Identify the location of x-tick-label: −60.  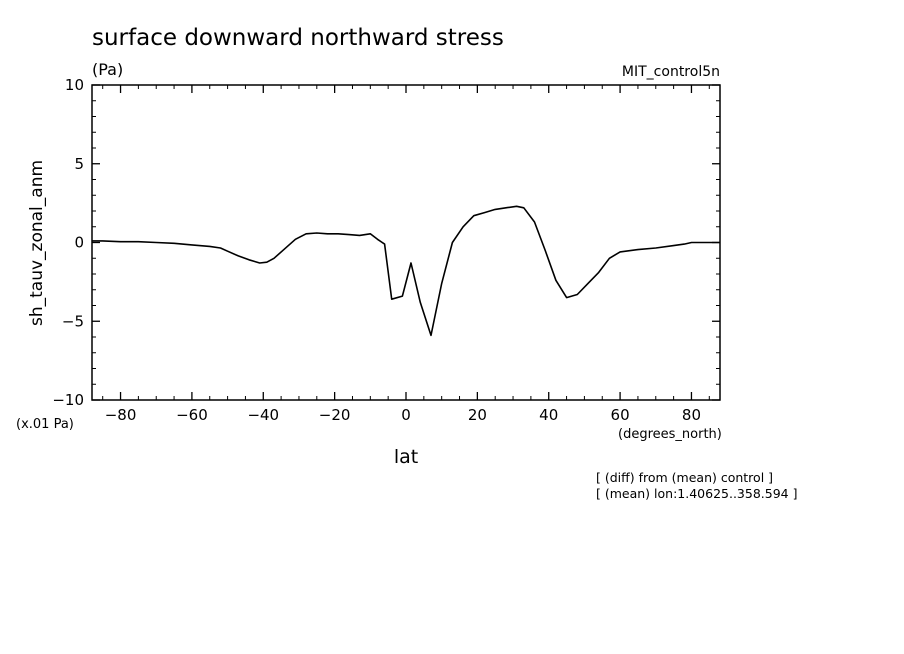
(192, 415).